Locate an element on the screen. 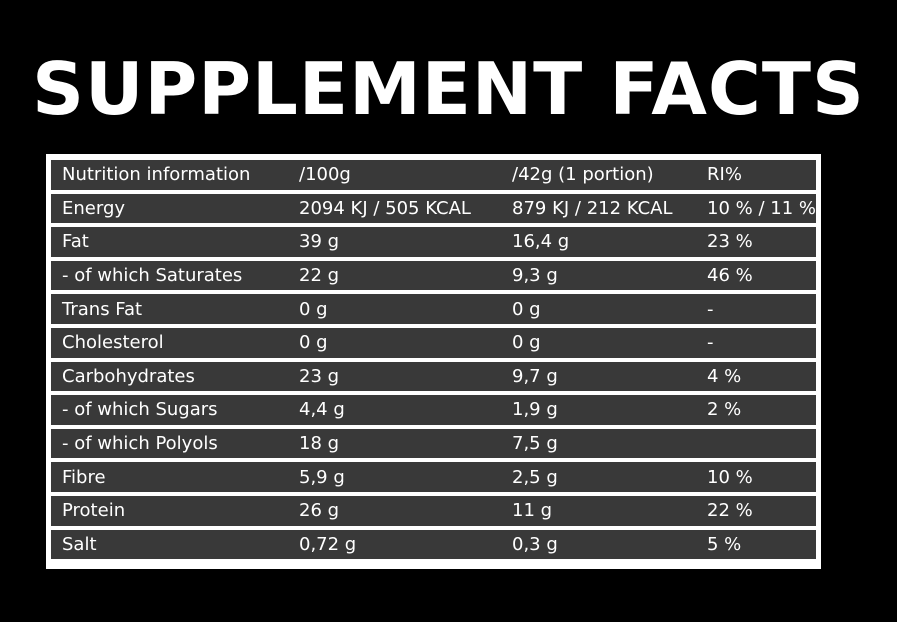 The width and height of the screenshot is (897, 622). table-cell: 9,3 g is located at coordinates (535, 276).